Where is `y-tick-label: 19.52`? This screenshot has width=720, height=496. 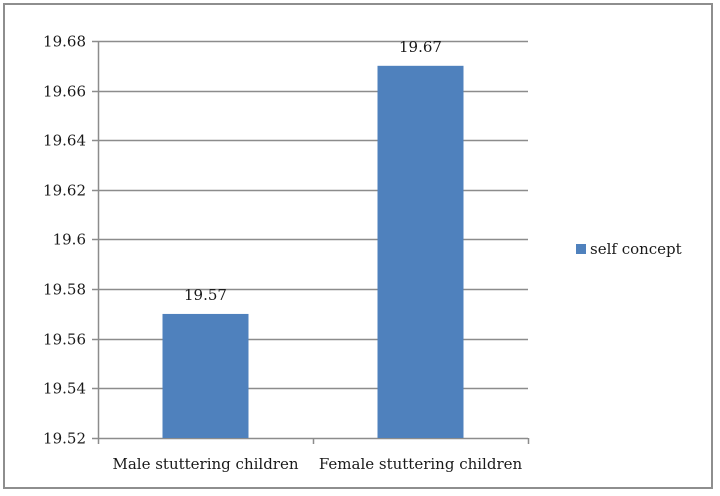
y-tick-label: 19.52 is located at coordinates (64, 439).